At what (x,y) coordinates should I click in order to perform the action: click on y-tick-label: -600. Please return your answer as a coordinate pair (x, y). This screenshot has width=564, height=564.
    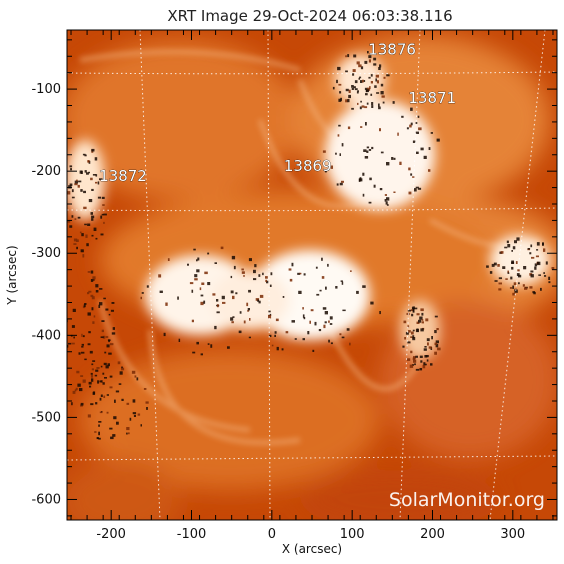
    Looking at the image, I should click on (46, 499).